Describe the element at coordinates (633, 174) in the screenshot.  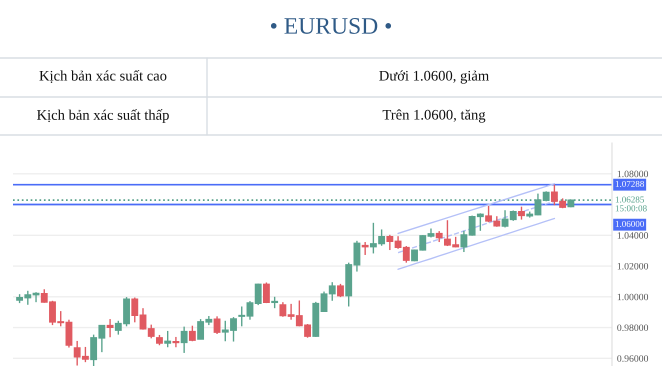
I see `y-tick-label: 1.08000` at that location.